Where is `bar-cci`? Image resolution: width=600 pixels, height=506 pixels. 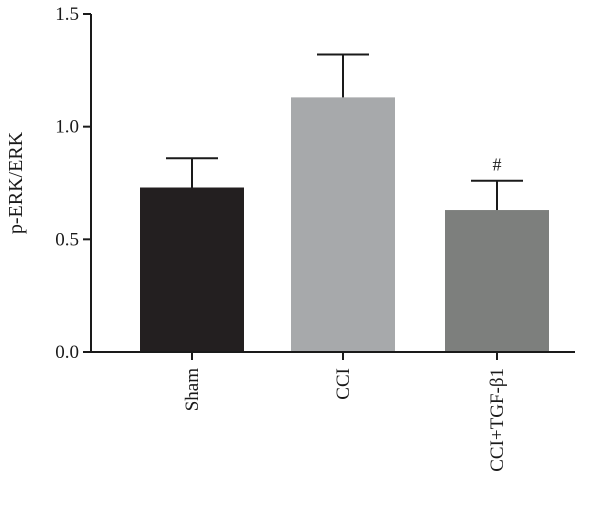 bar-cci is located at coordinates (343, 224).